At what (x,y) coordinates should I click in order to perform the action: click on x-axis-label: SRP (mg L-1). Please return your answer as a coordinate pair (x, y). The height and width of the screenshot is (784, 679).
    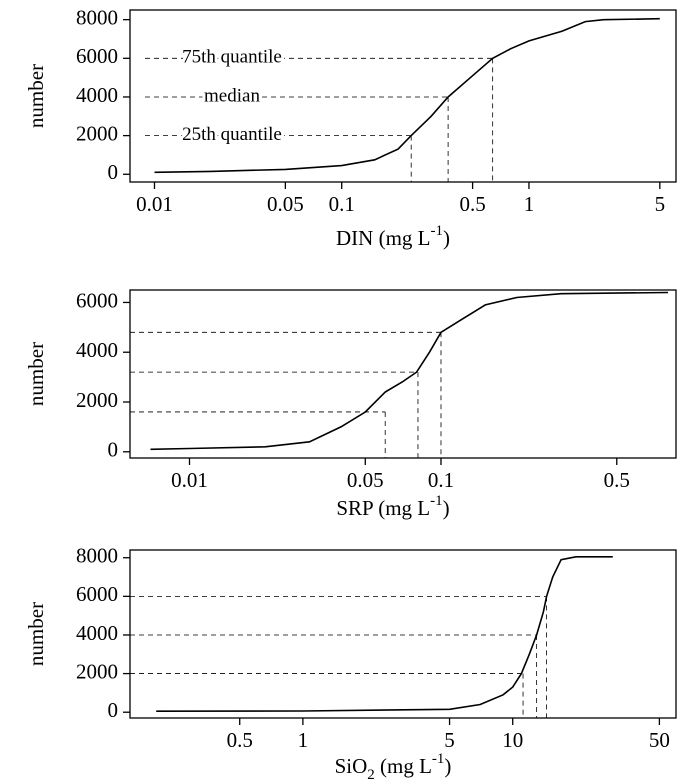
    Looking at the image, I should click on (392, 506).